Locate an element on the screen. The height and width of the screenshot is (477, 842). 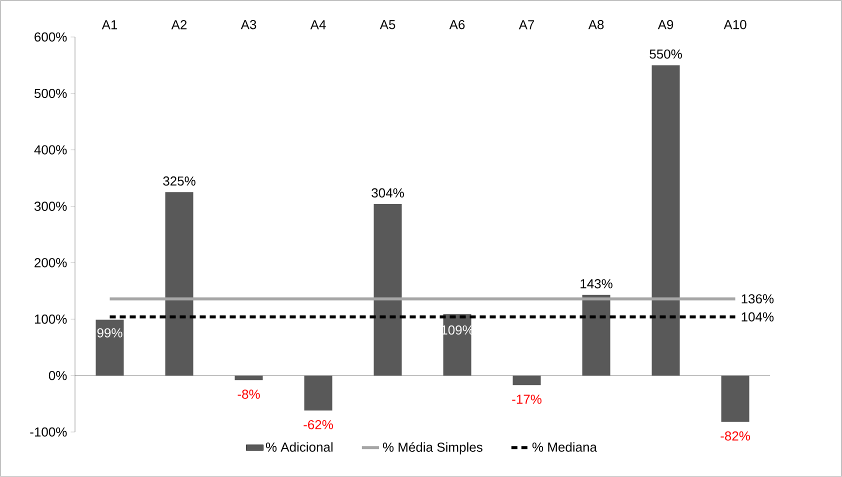
y-tick-label: 100% is located at coordinates (50, 319).